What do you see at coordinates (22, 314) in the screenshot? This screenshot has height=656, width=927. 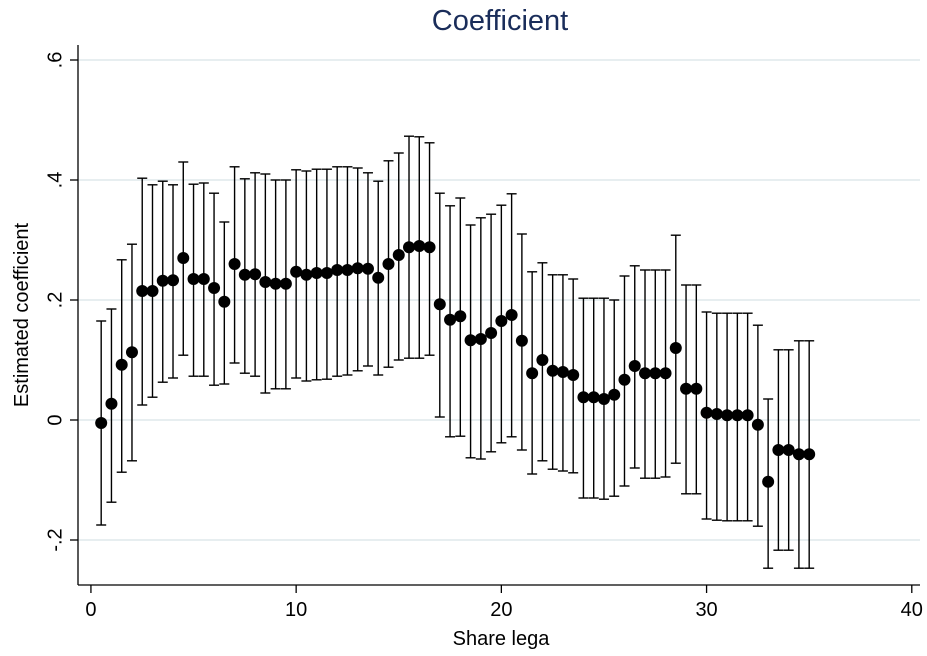 I see `y-axis-label: Estimated coefficient` at bounding box center [22, 314].